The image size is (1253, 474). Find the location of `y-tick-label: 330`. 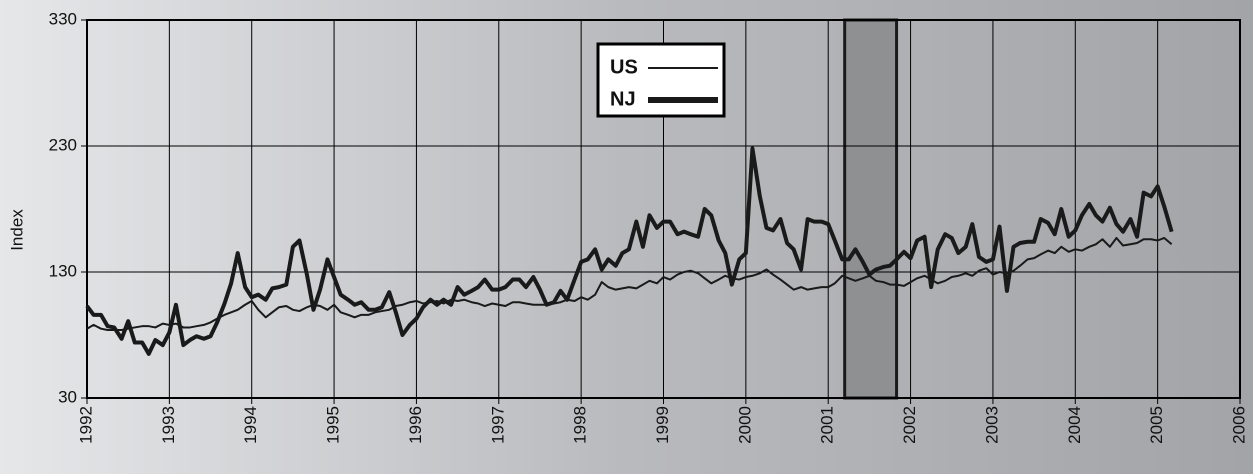

y-tick-label: 330 is located at coordinates (63, 18).